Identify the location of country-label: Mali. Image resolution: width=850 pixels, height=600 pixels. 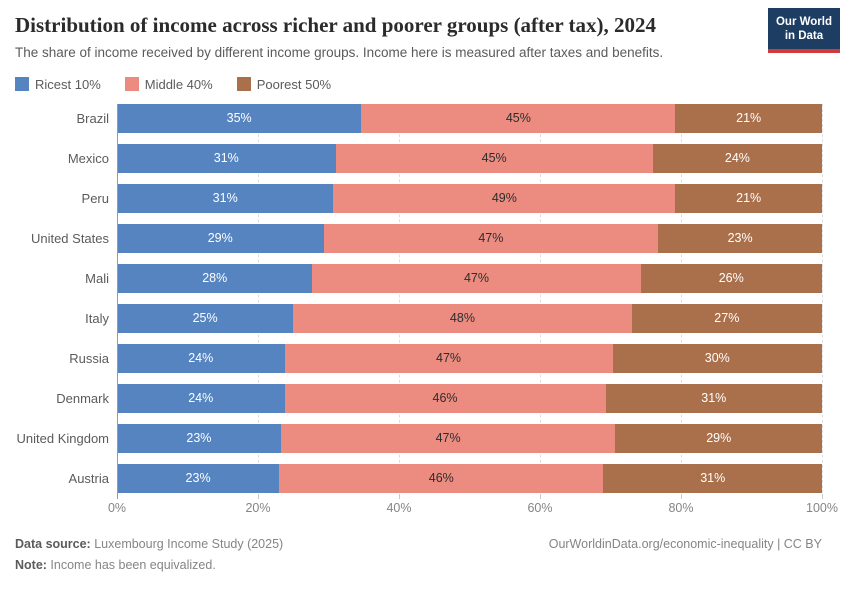
(97, 278).